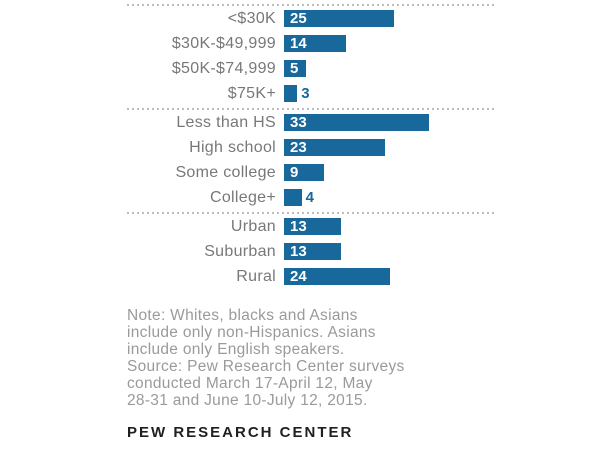 This screenshot has height=450, width=600. I want to click on bar-row: Rural 24, so click(311, 276).